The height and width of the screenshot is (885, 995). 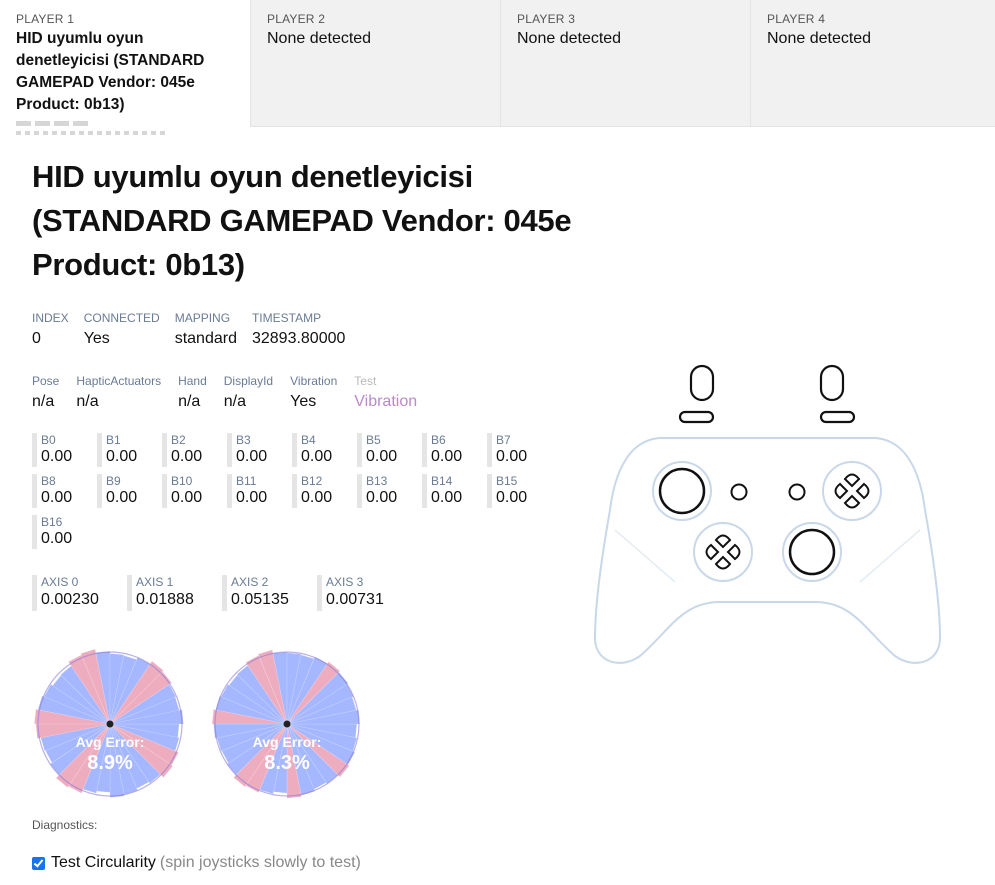 I want to click on tab-player-2: PLAYER 2 None detected, so click(x=376, y=63).